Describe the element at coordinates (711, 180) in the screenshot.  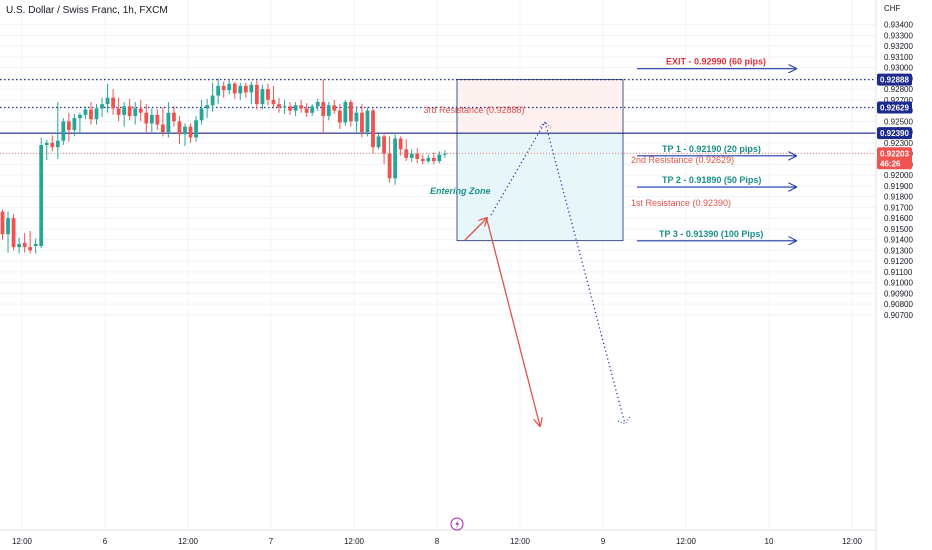
I see `tp2-label: TP 2 - 0.91890 (50 Pips)` at that location.